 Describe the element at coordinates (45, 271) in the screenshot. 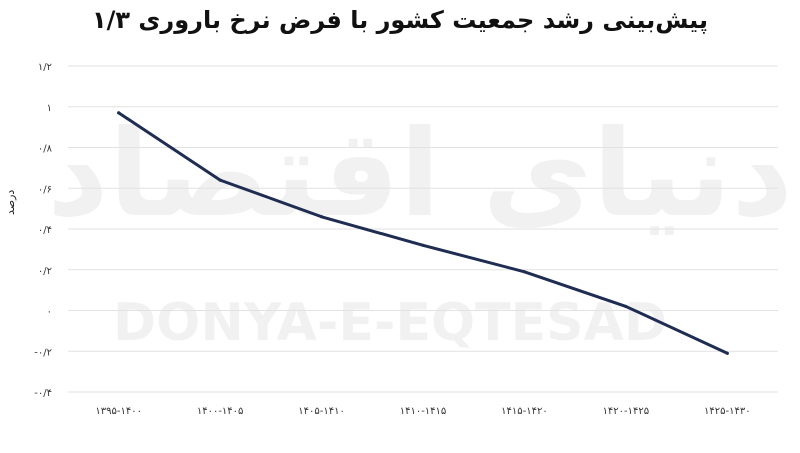

I see `y-tick-label: ۰/۲` at that location.